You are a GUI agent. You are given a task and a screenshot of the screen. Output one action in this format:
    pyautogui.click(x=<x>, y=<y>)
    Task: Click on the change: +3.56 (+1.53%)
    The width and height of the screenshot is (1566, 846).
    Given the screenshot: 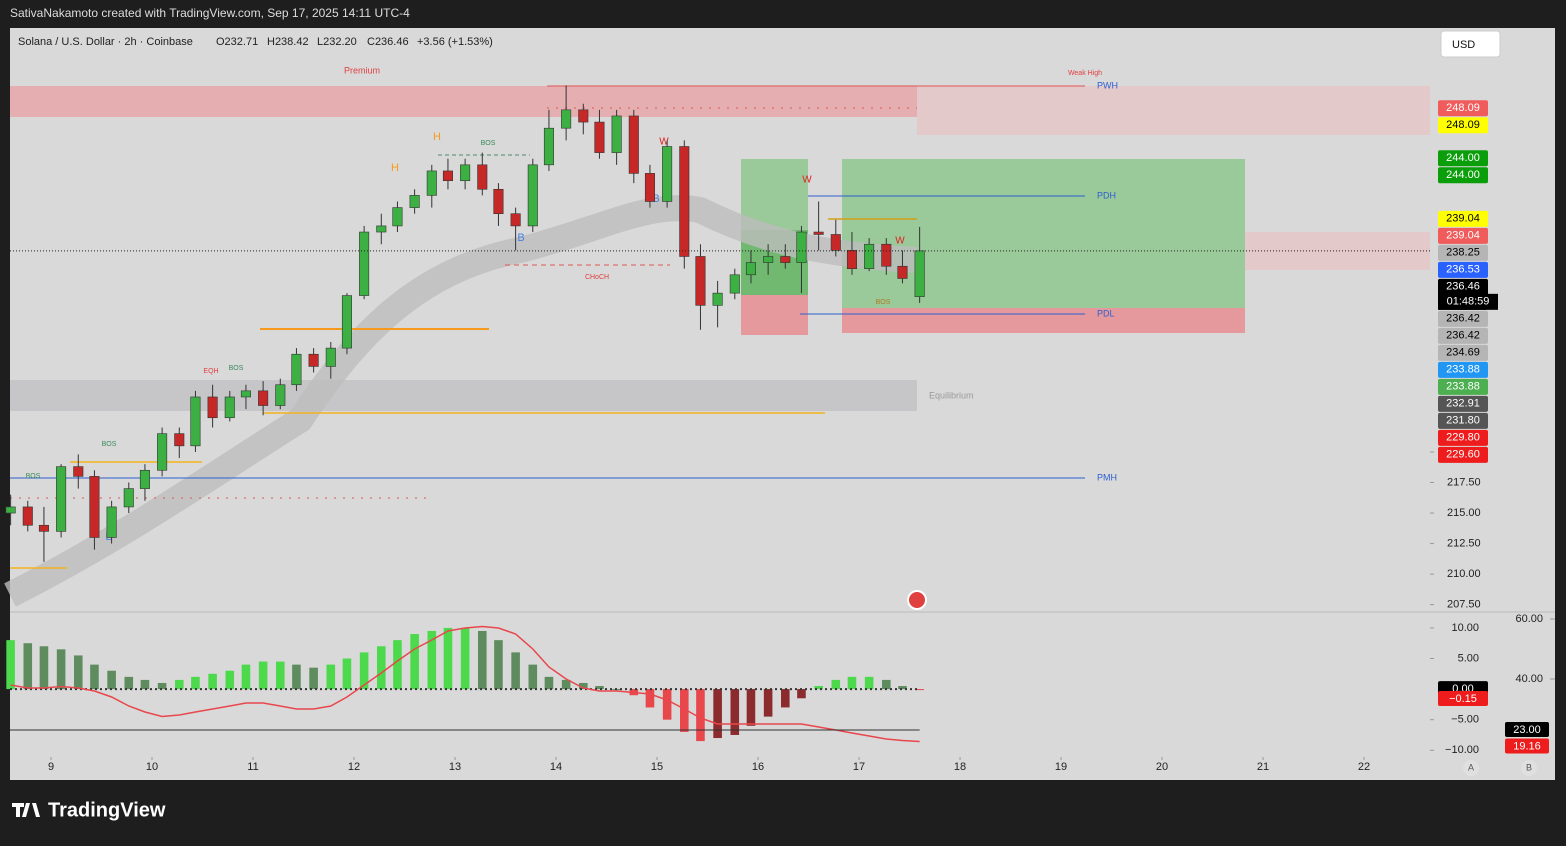 What is the action you would take?
    pyautogui.click(x=455, y=42)
    